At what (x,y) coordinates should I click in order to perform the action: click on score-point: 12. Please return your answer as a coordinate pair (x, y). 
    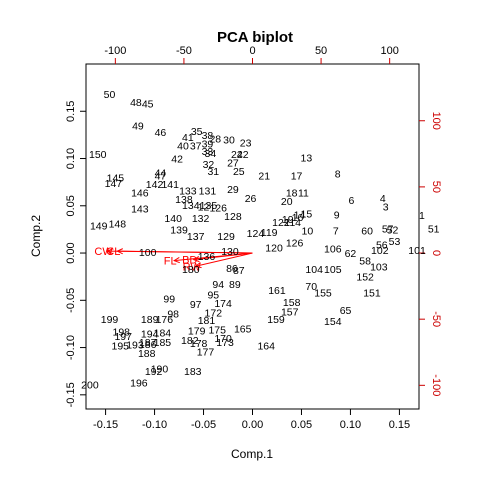
    Looking at the image, I should click on (204, 208).